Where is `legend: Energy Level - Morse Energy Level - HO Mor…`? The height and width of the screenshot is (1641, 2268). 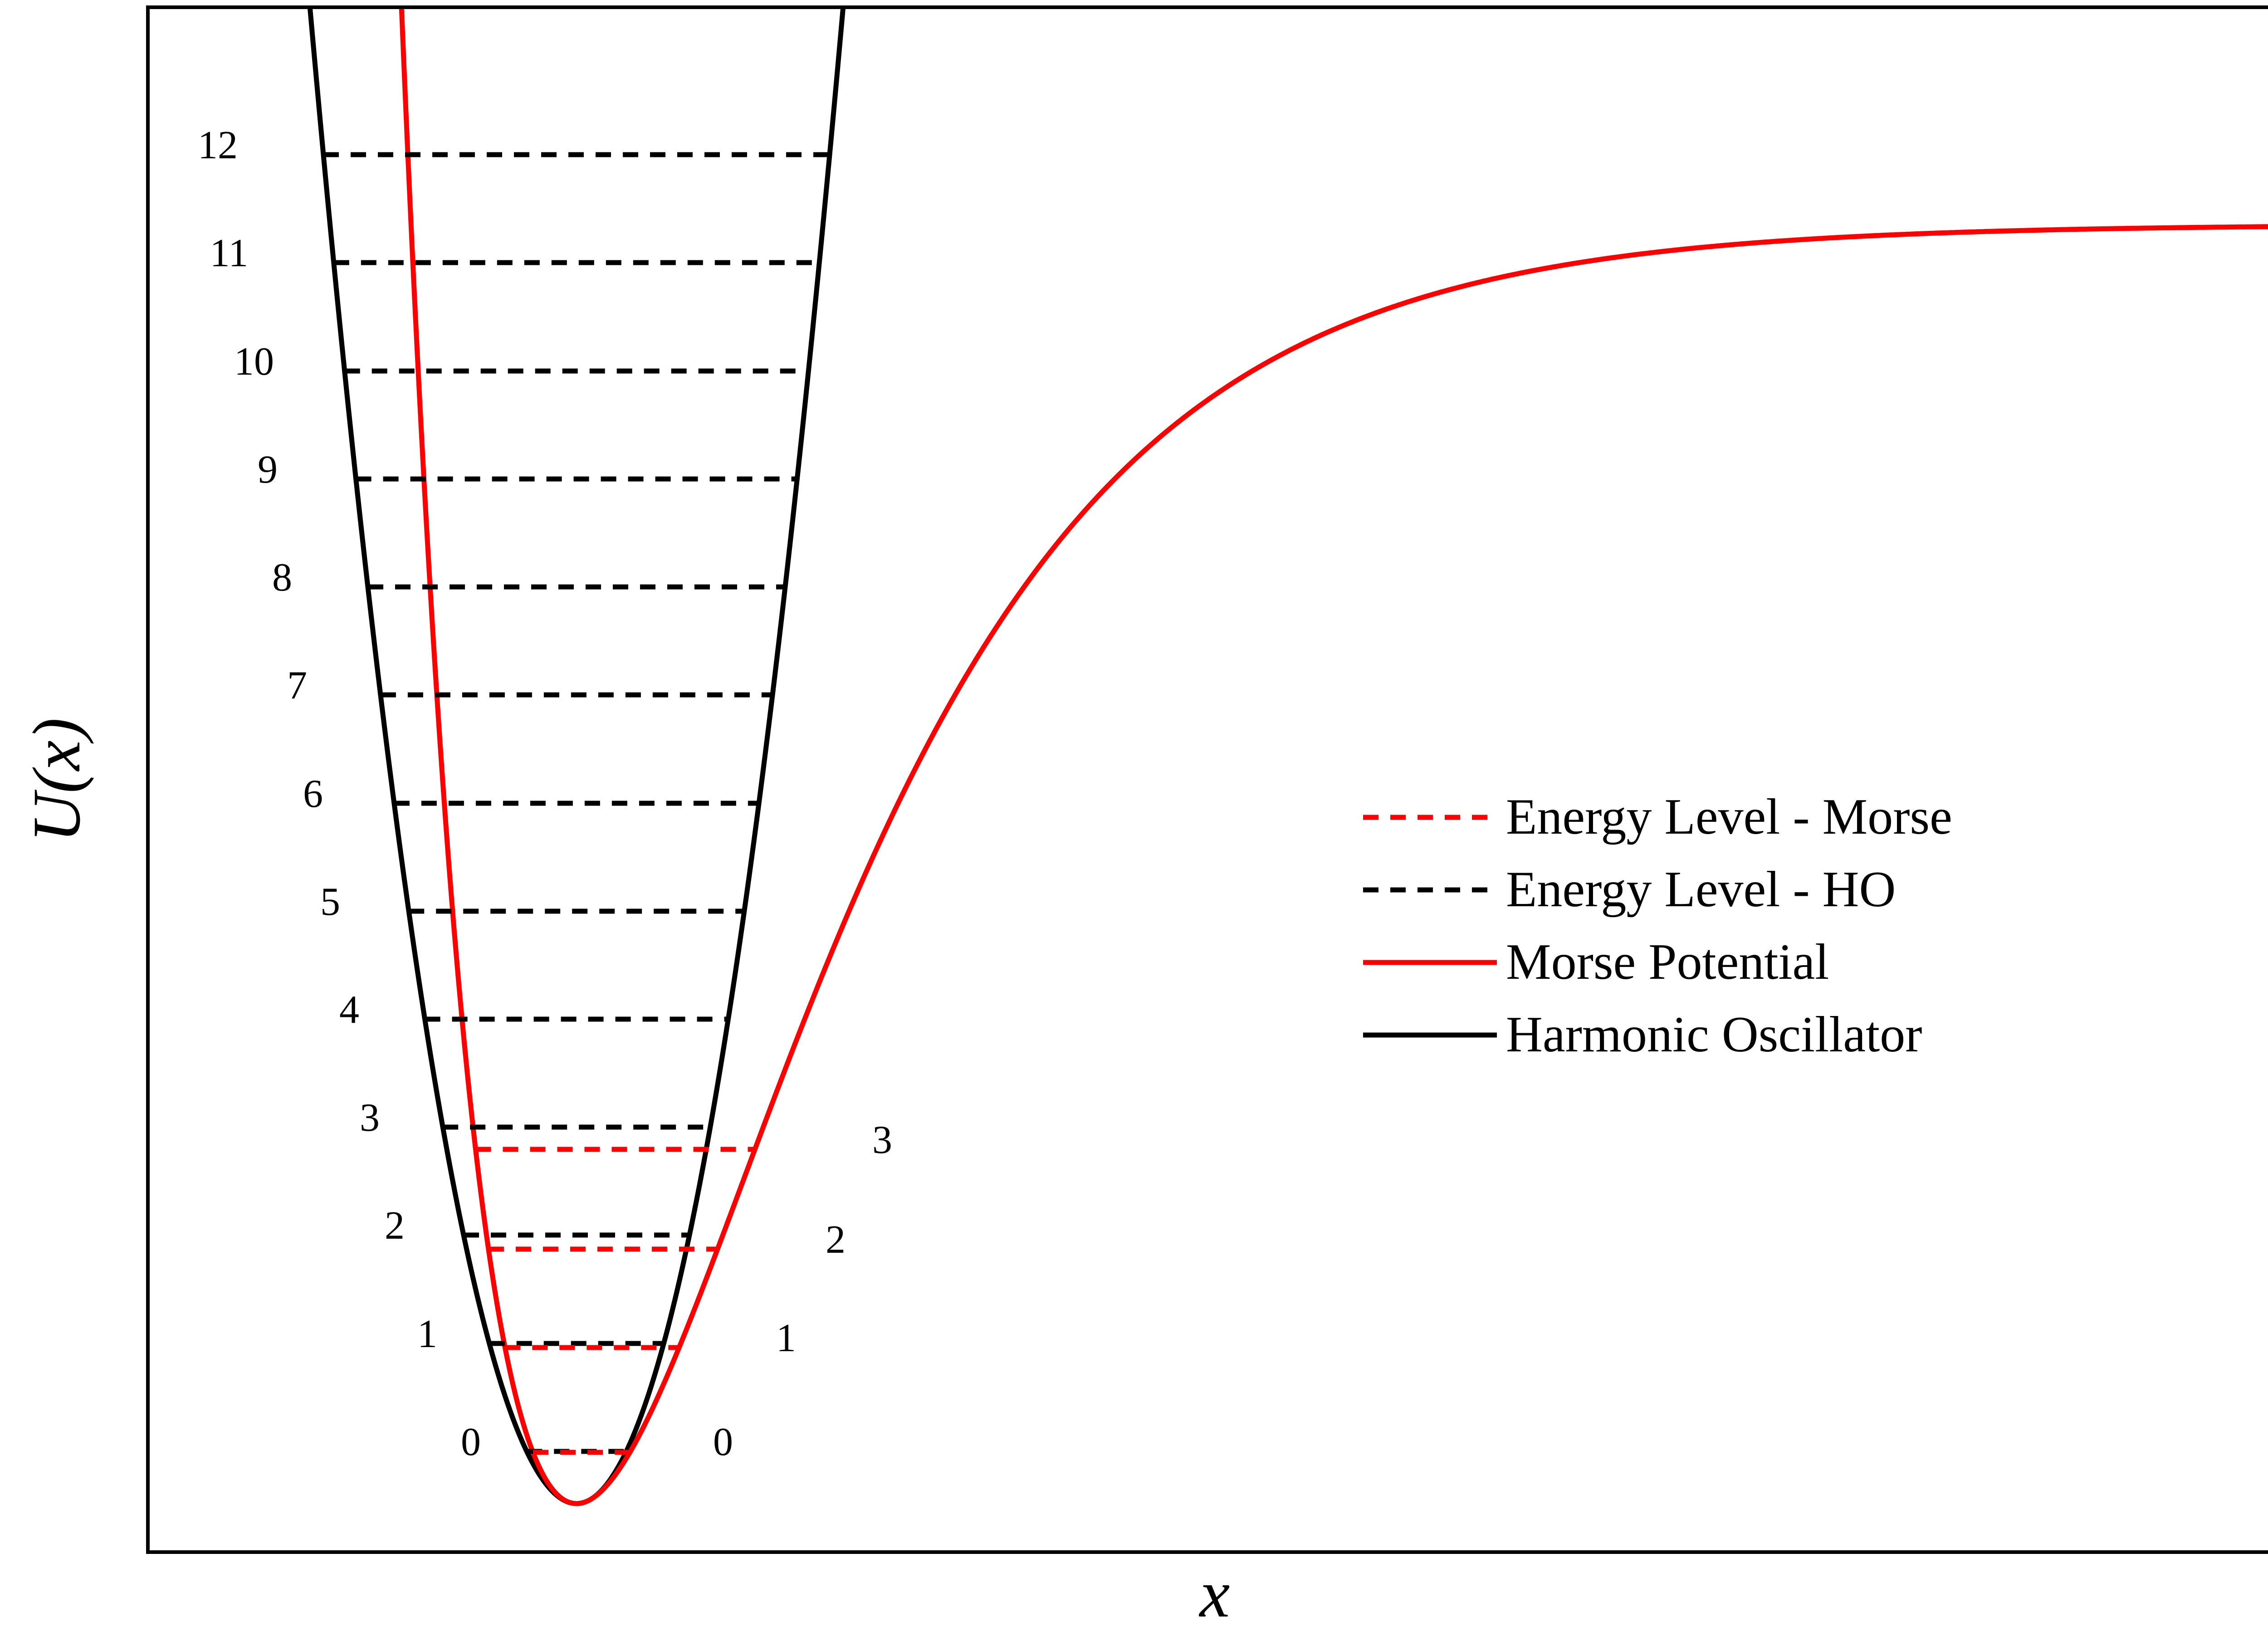
legend: Energy Level - Morse Energy Level - HO Mor… is located at coordinates (1658, 926).